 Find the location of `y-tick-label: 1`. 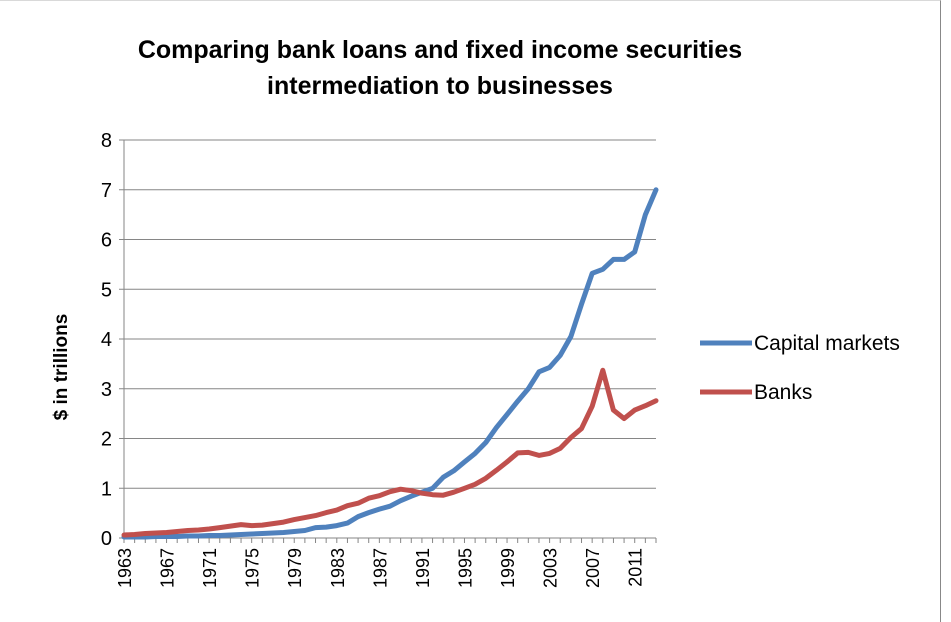

y-tick-label: 1 is located at coordinates (106, 489).